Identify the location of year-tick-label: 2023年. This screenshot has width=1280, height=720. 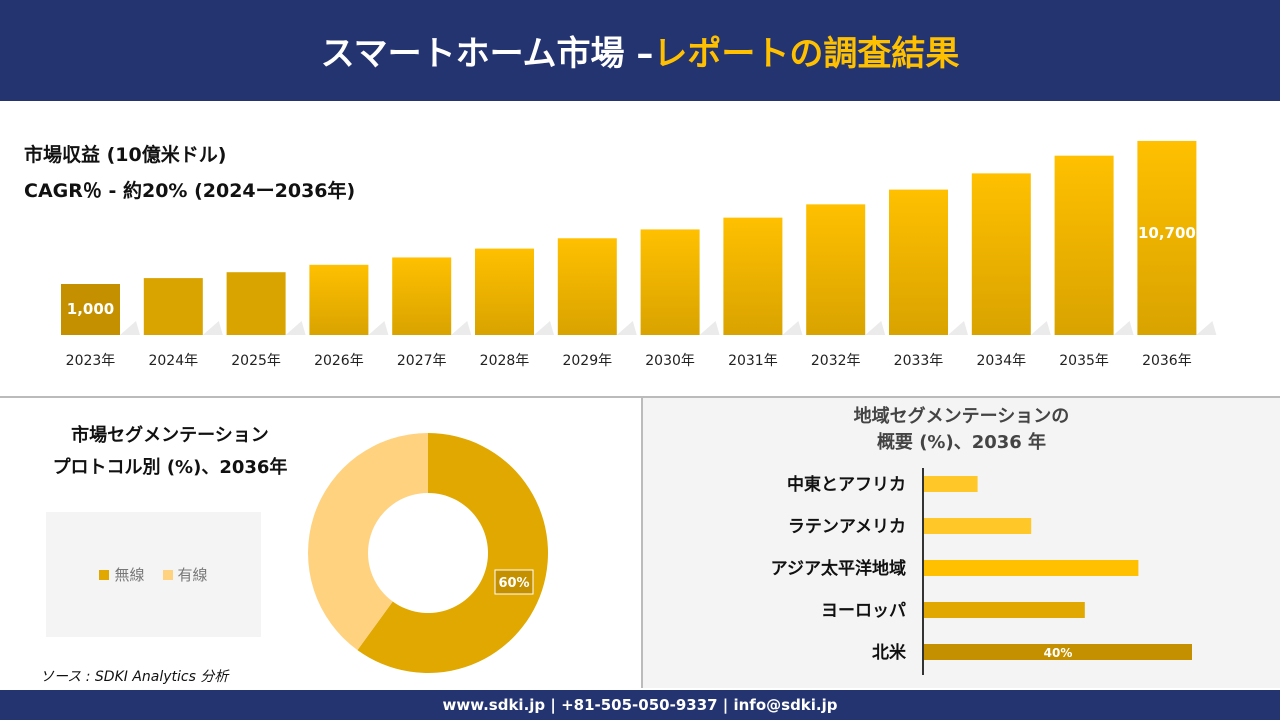
(91, 361).